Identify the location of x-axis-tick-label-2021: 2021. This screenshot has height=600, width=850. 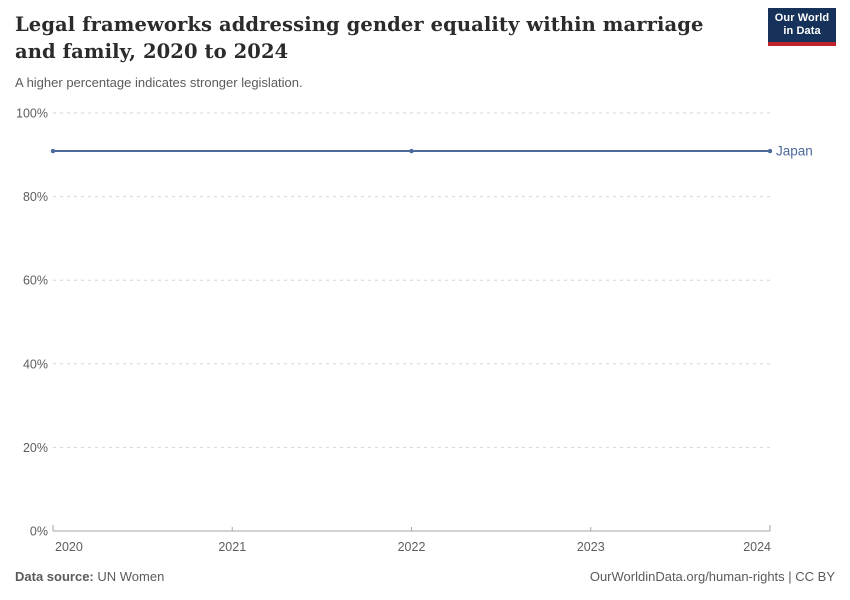
(232, 547).